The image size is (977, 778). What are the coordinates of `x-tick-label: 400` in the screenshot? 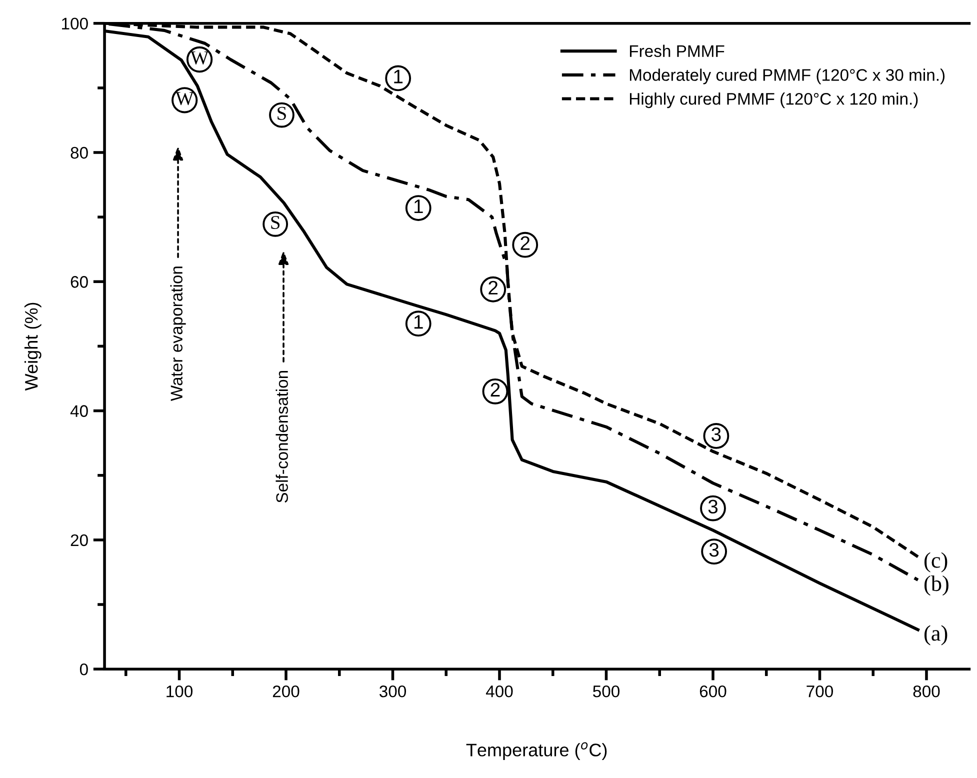 It's located at (499, 691).